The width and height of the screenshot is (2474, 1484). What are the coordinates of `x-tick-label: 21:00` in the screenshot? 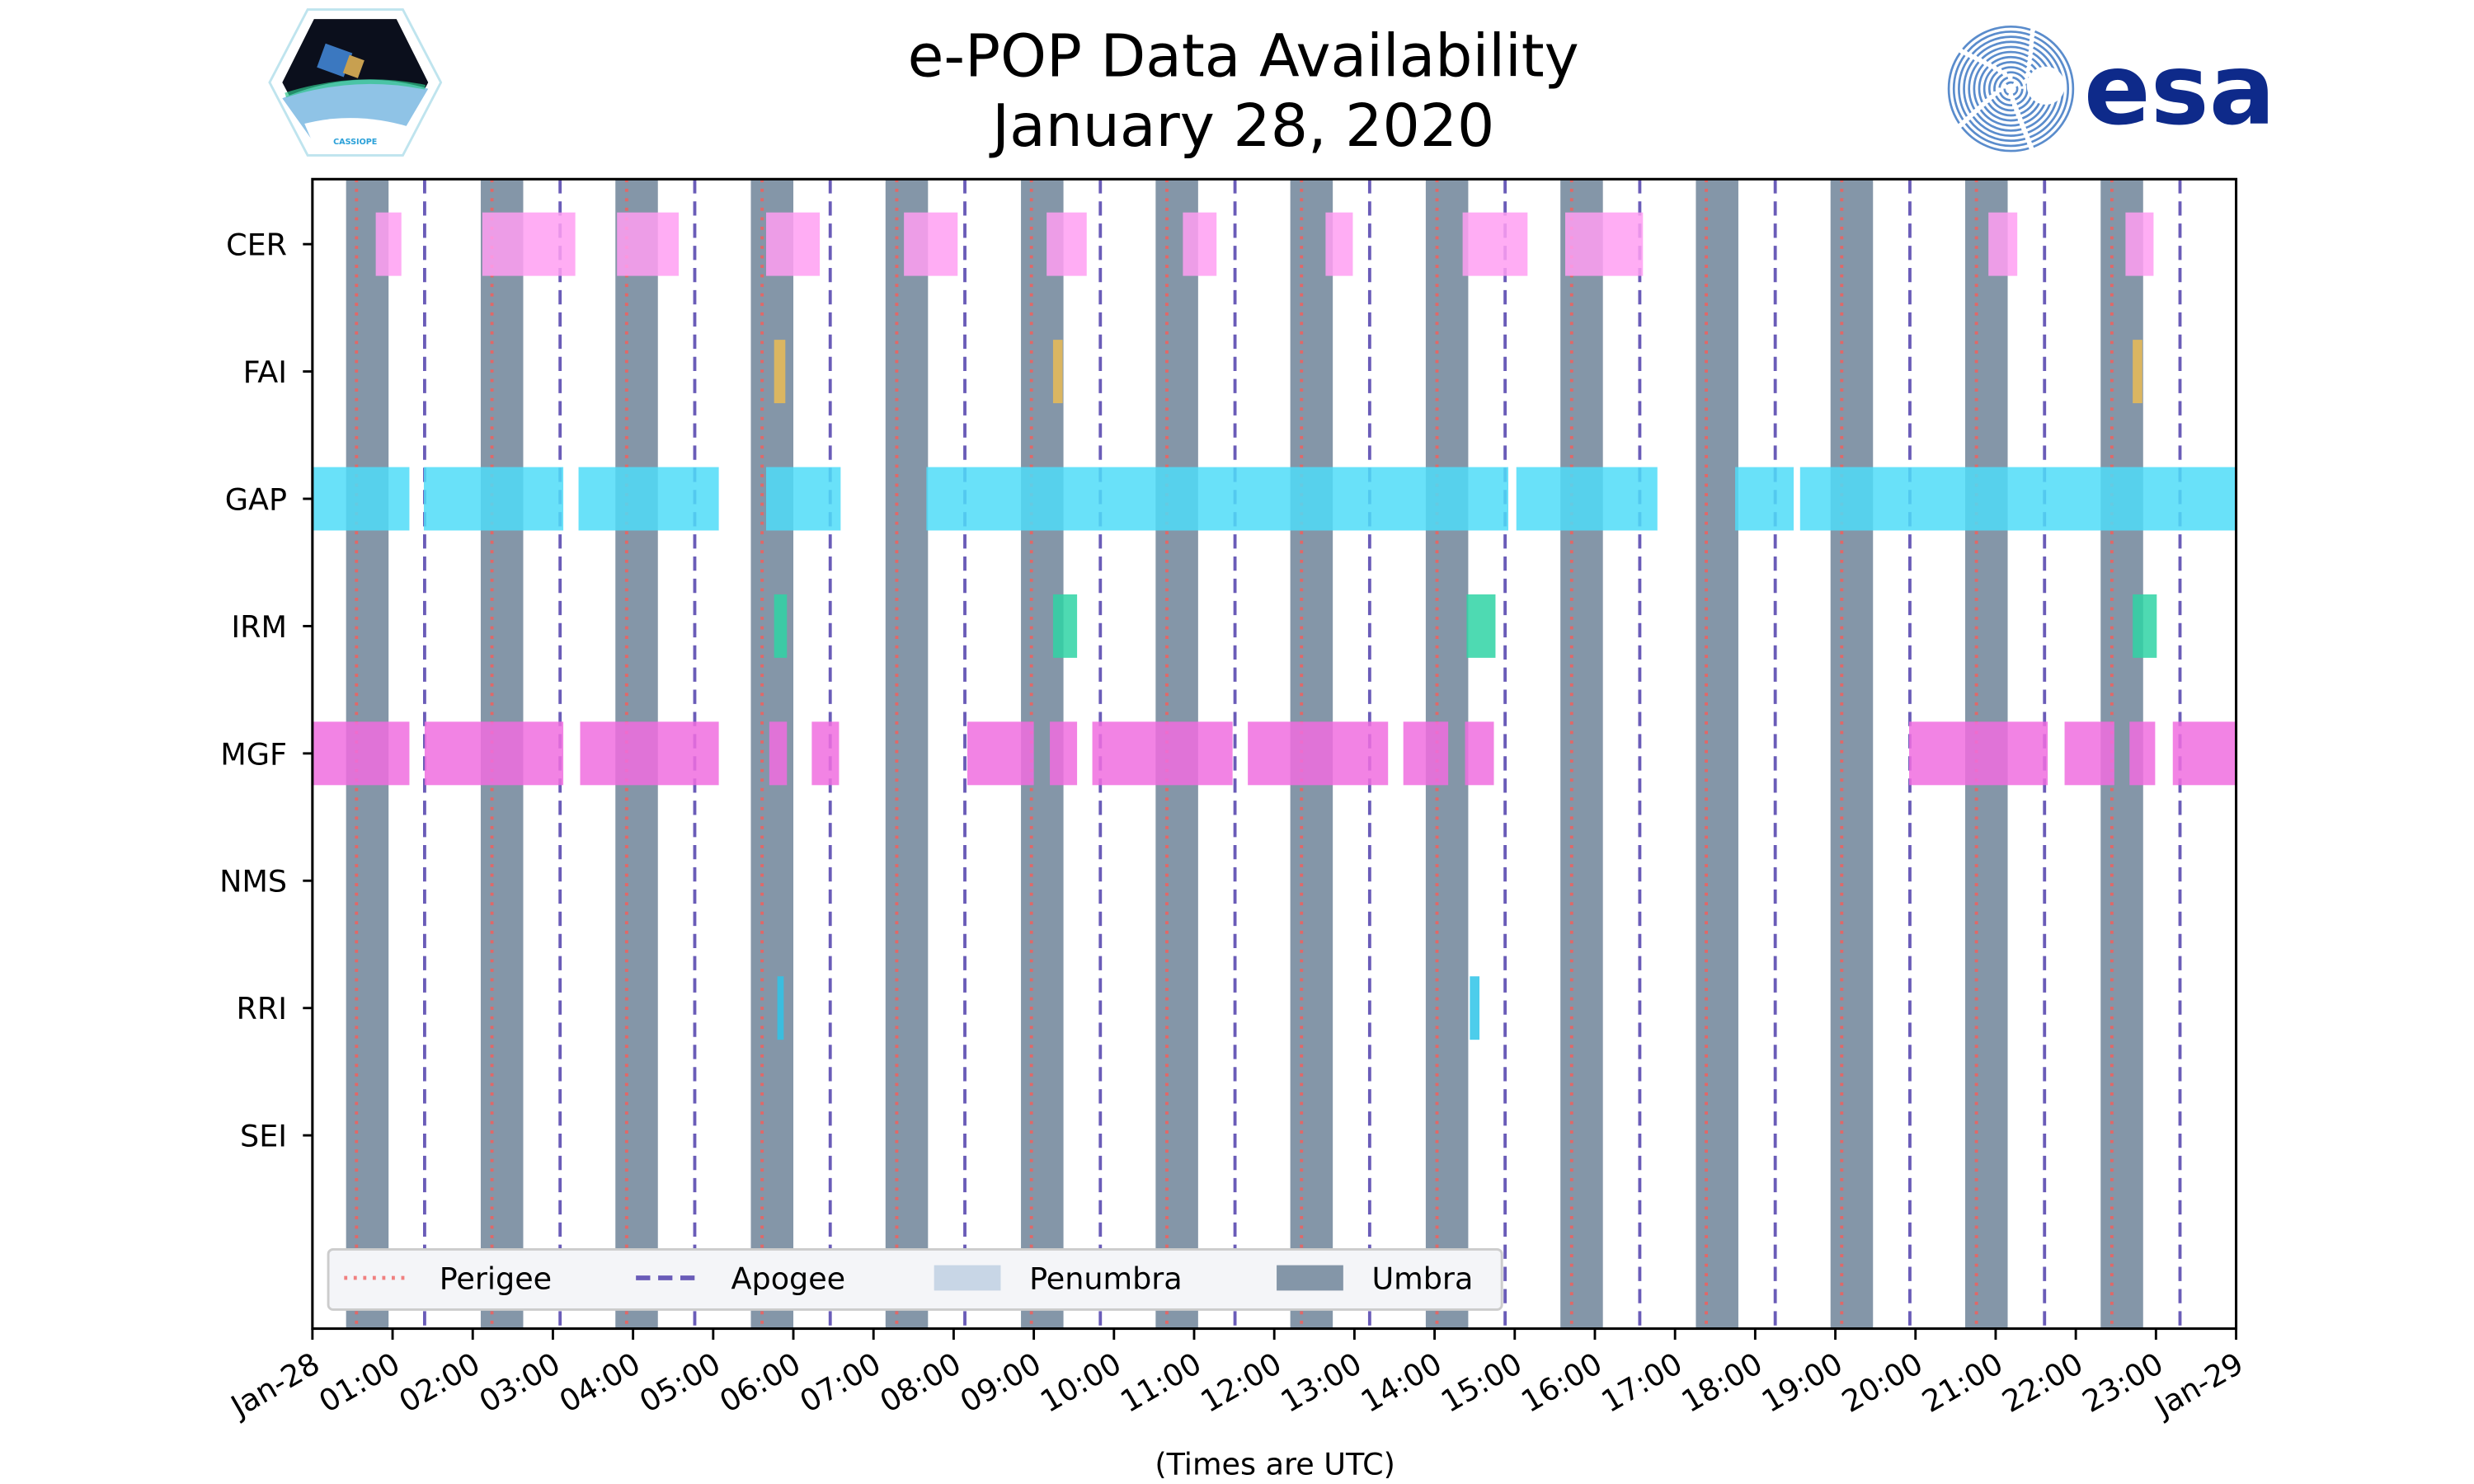 It's located at (1962, 1382).